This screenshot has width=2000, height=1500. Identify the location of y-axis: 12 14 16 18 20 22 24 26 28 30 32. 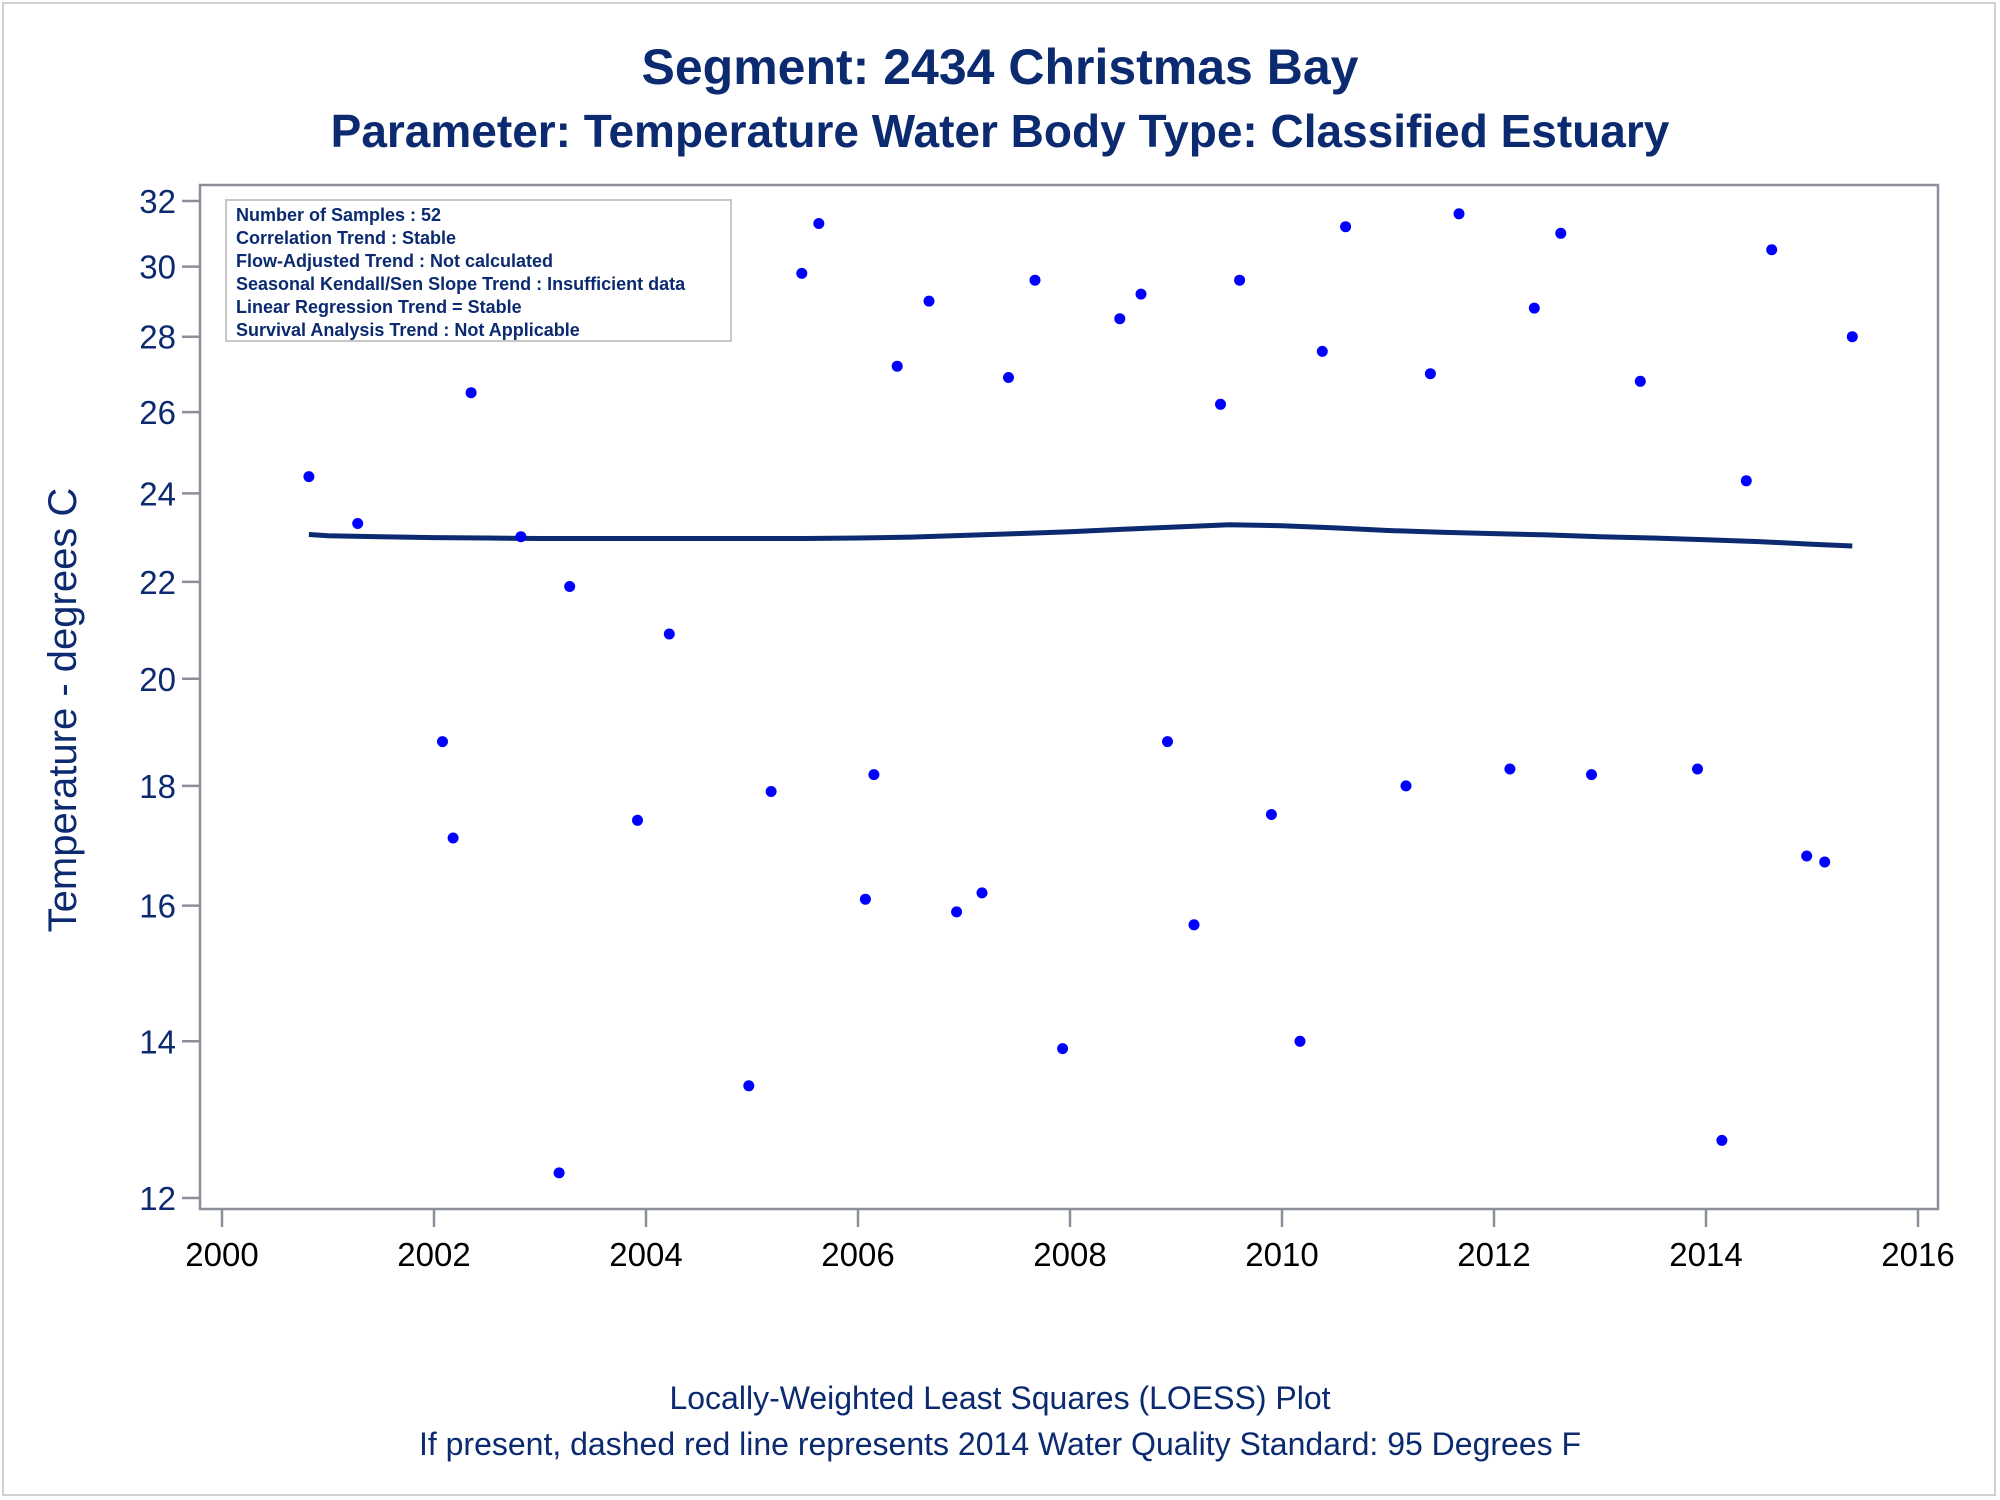
(169, 700).